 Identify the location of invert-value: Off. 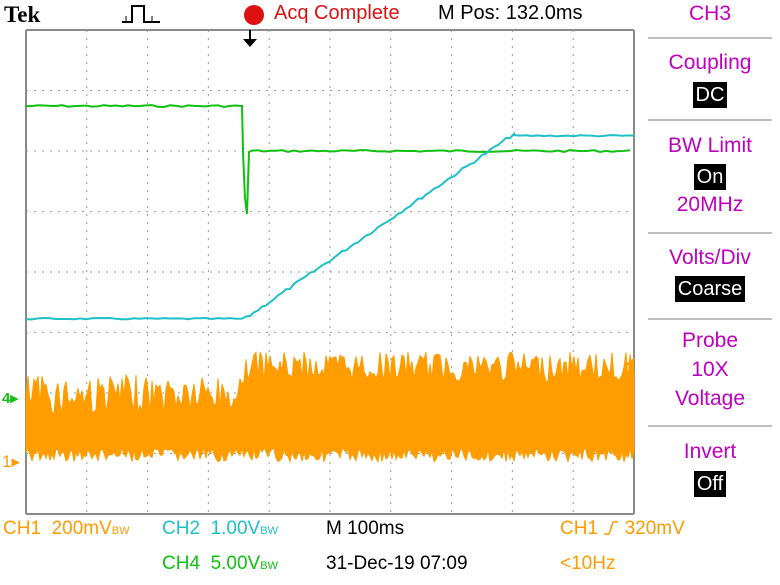
(710, 484).